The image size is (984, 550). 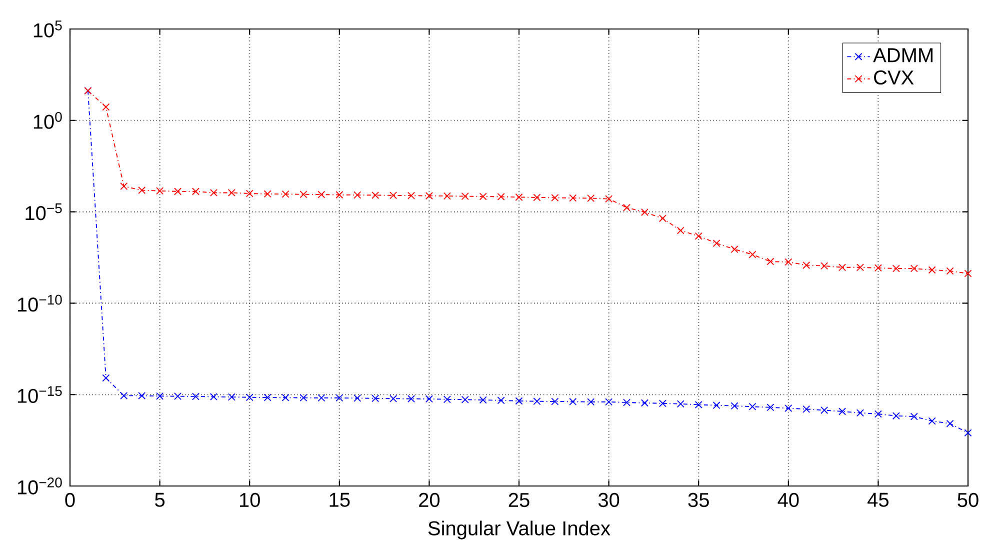 I want to click on y-tick-label: 10$^{−15}$, so click(x=40, y=394).